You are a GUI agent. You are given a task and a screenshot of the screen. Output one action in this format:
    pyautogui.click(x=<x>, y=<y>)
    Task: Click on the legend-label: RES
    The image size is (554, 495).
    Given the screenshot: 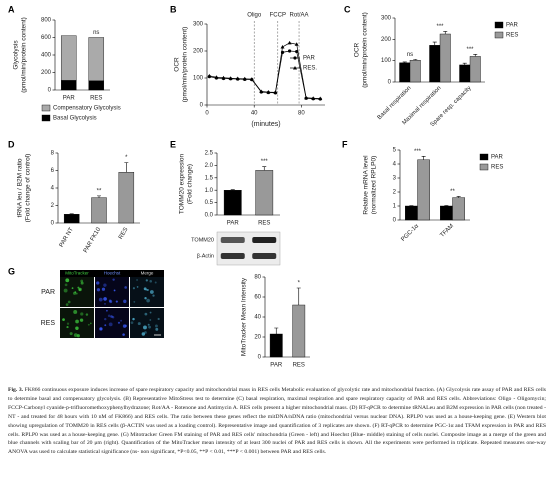 What is the action you would take?
    pyautogui.click(x=497, y=168)
    